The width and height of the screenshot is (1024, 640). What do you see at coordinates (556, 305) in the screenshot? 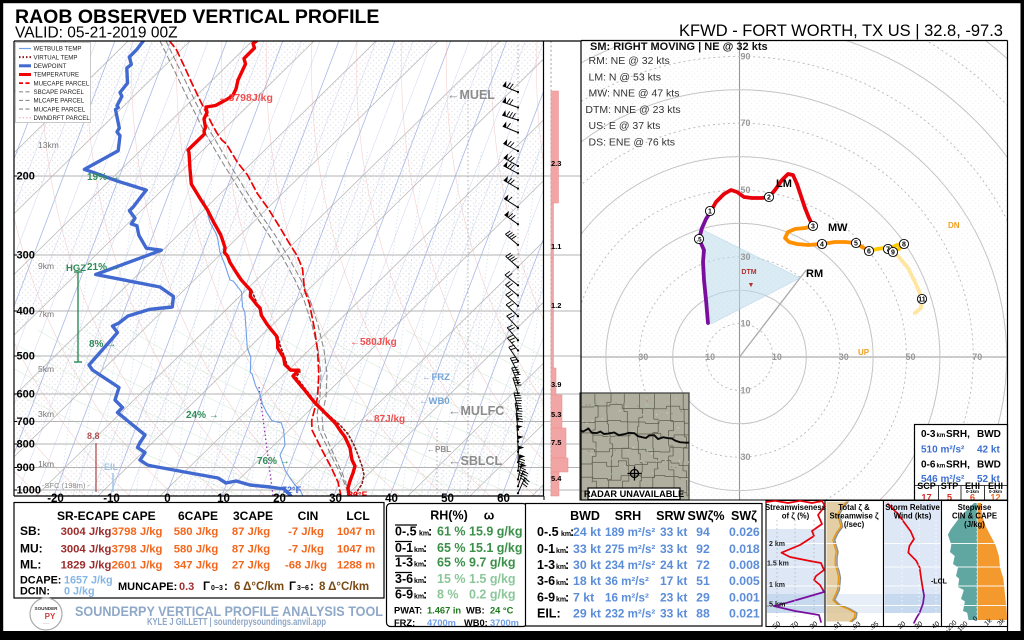
I see `svg-text: 1.2` at bounding box center [556, 305].